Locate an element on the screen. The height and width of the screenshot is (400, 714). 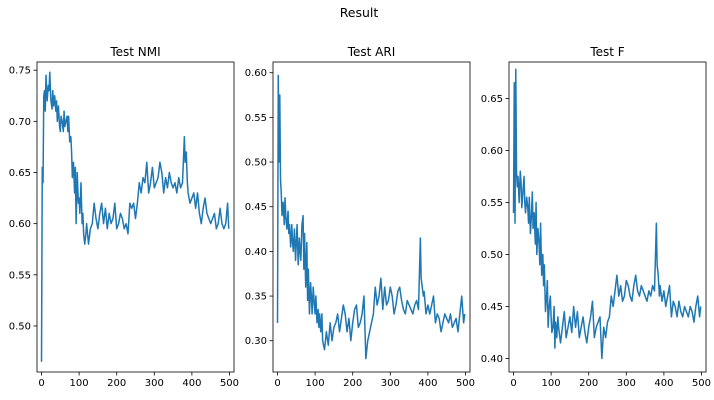
y-tick-label: 0.35 is located at coordinates (256, 297).